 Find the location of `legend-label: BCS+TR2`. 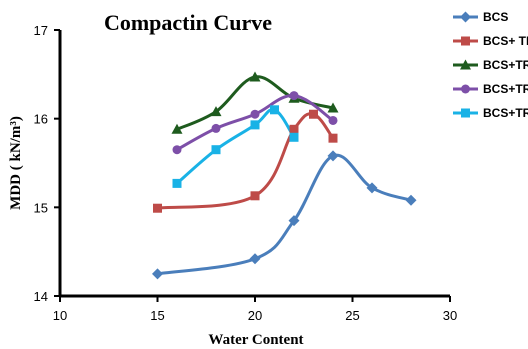

legend-label: BCS+TR2 is located at coordinates (505, 65).